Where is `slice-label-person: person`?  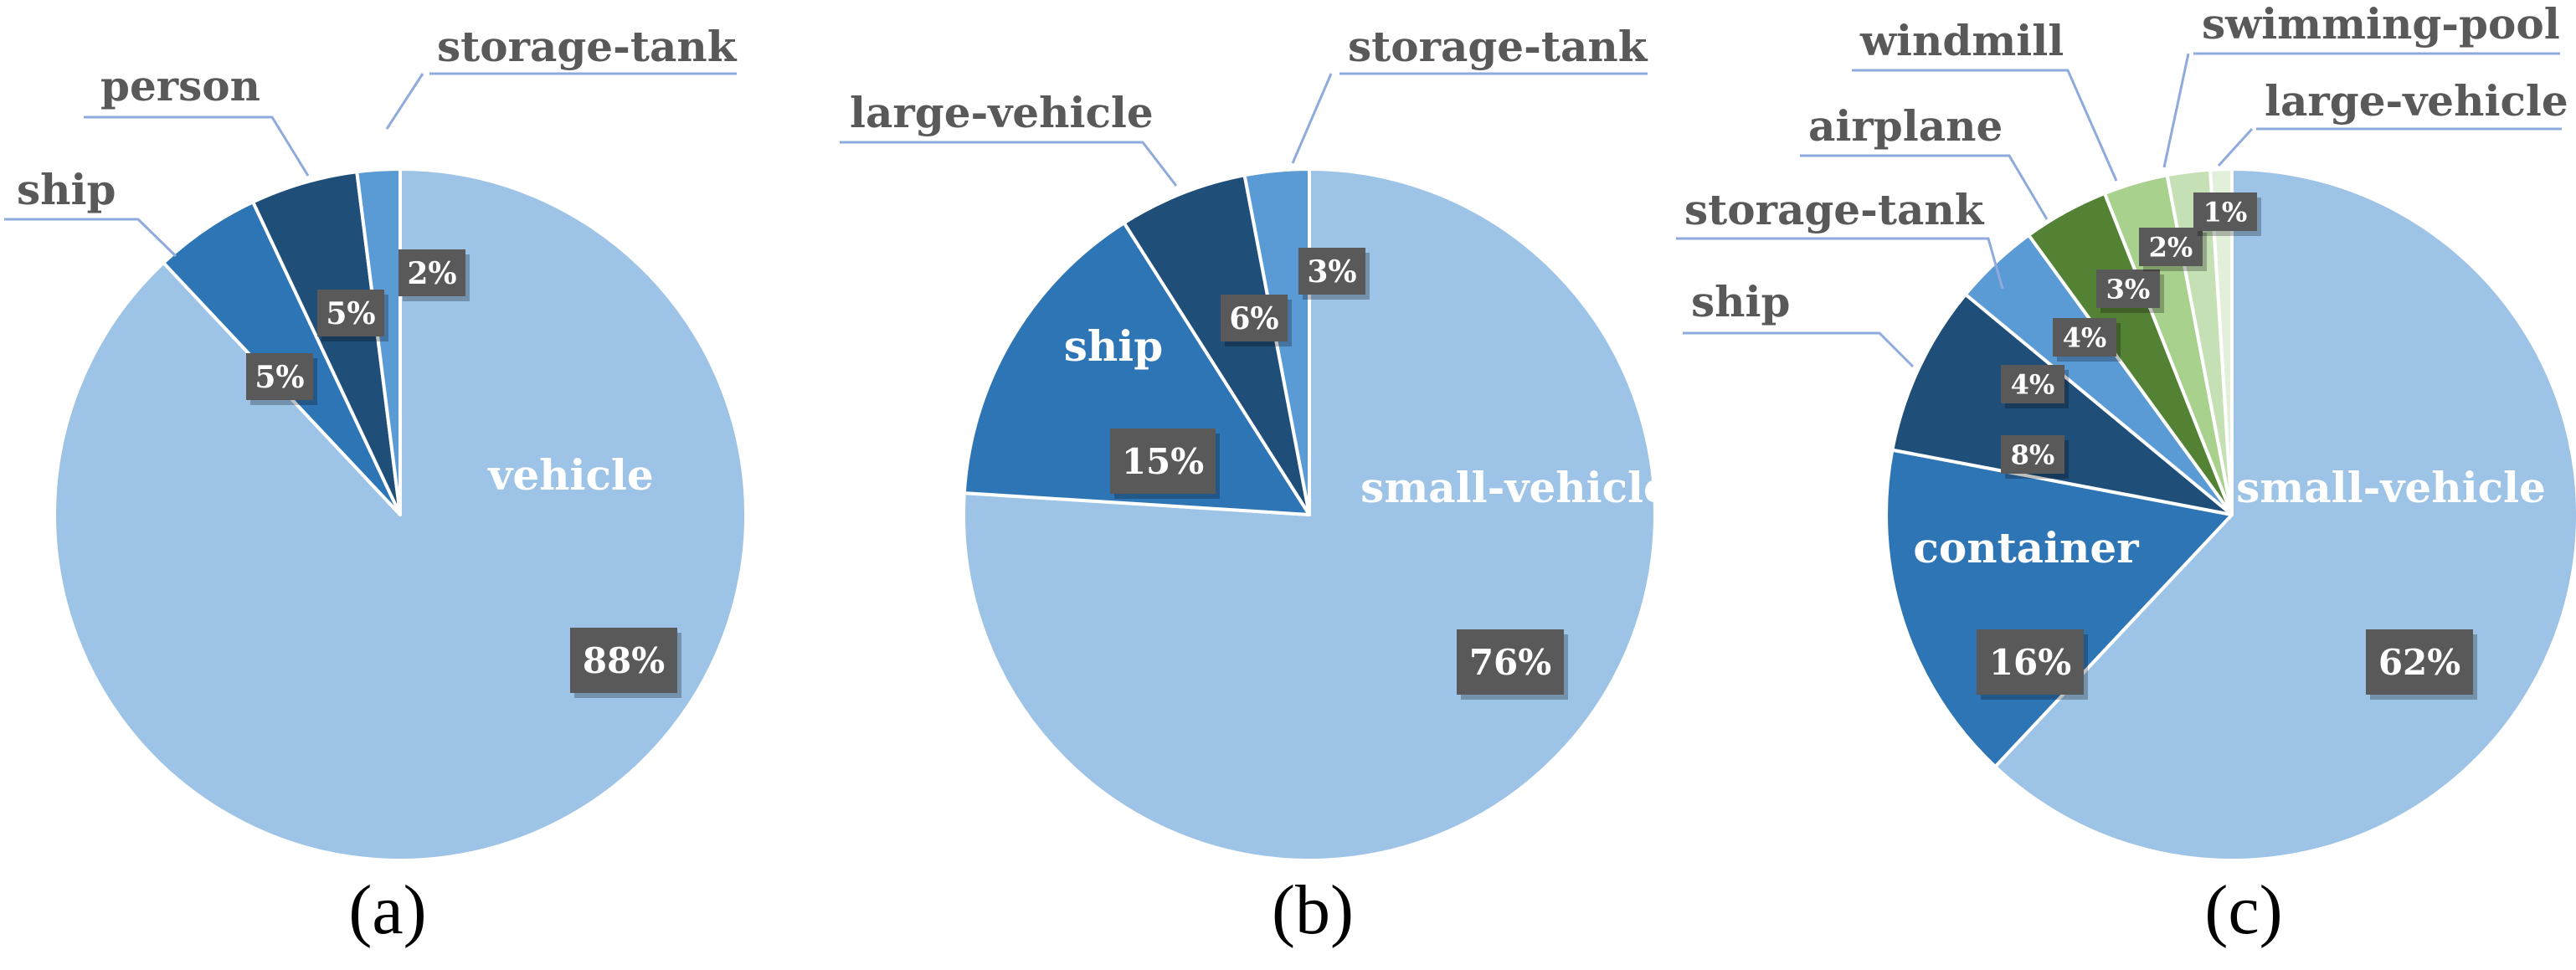 slice-label-person: person is located at coordinates (180, 85).